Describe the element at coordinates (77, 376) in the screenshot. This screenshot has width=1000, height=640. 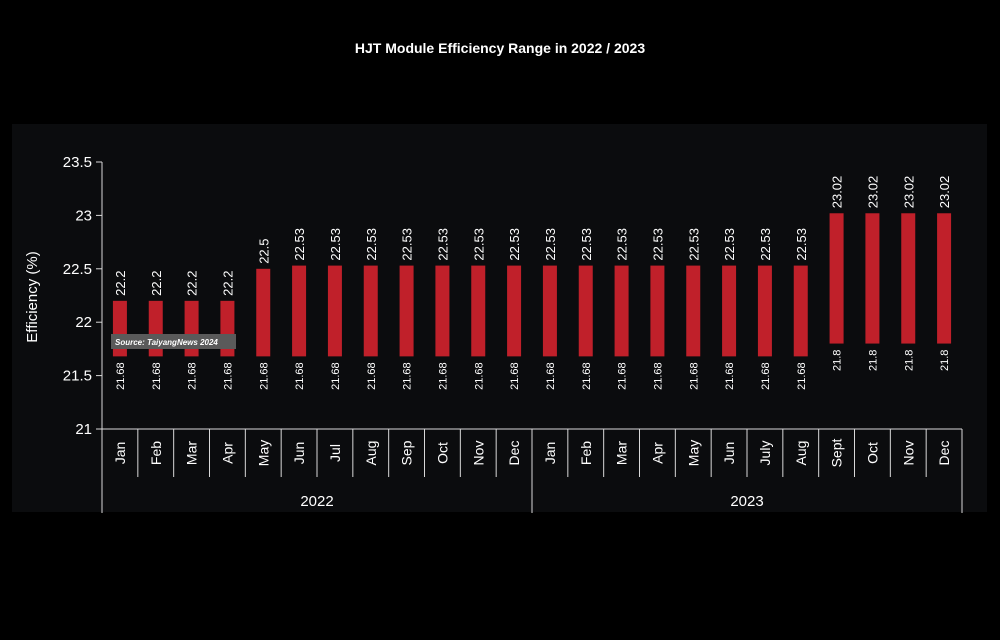
I see `y-tick-label: 21.5` at that location.